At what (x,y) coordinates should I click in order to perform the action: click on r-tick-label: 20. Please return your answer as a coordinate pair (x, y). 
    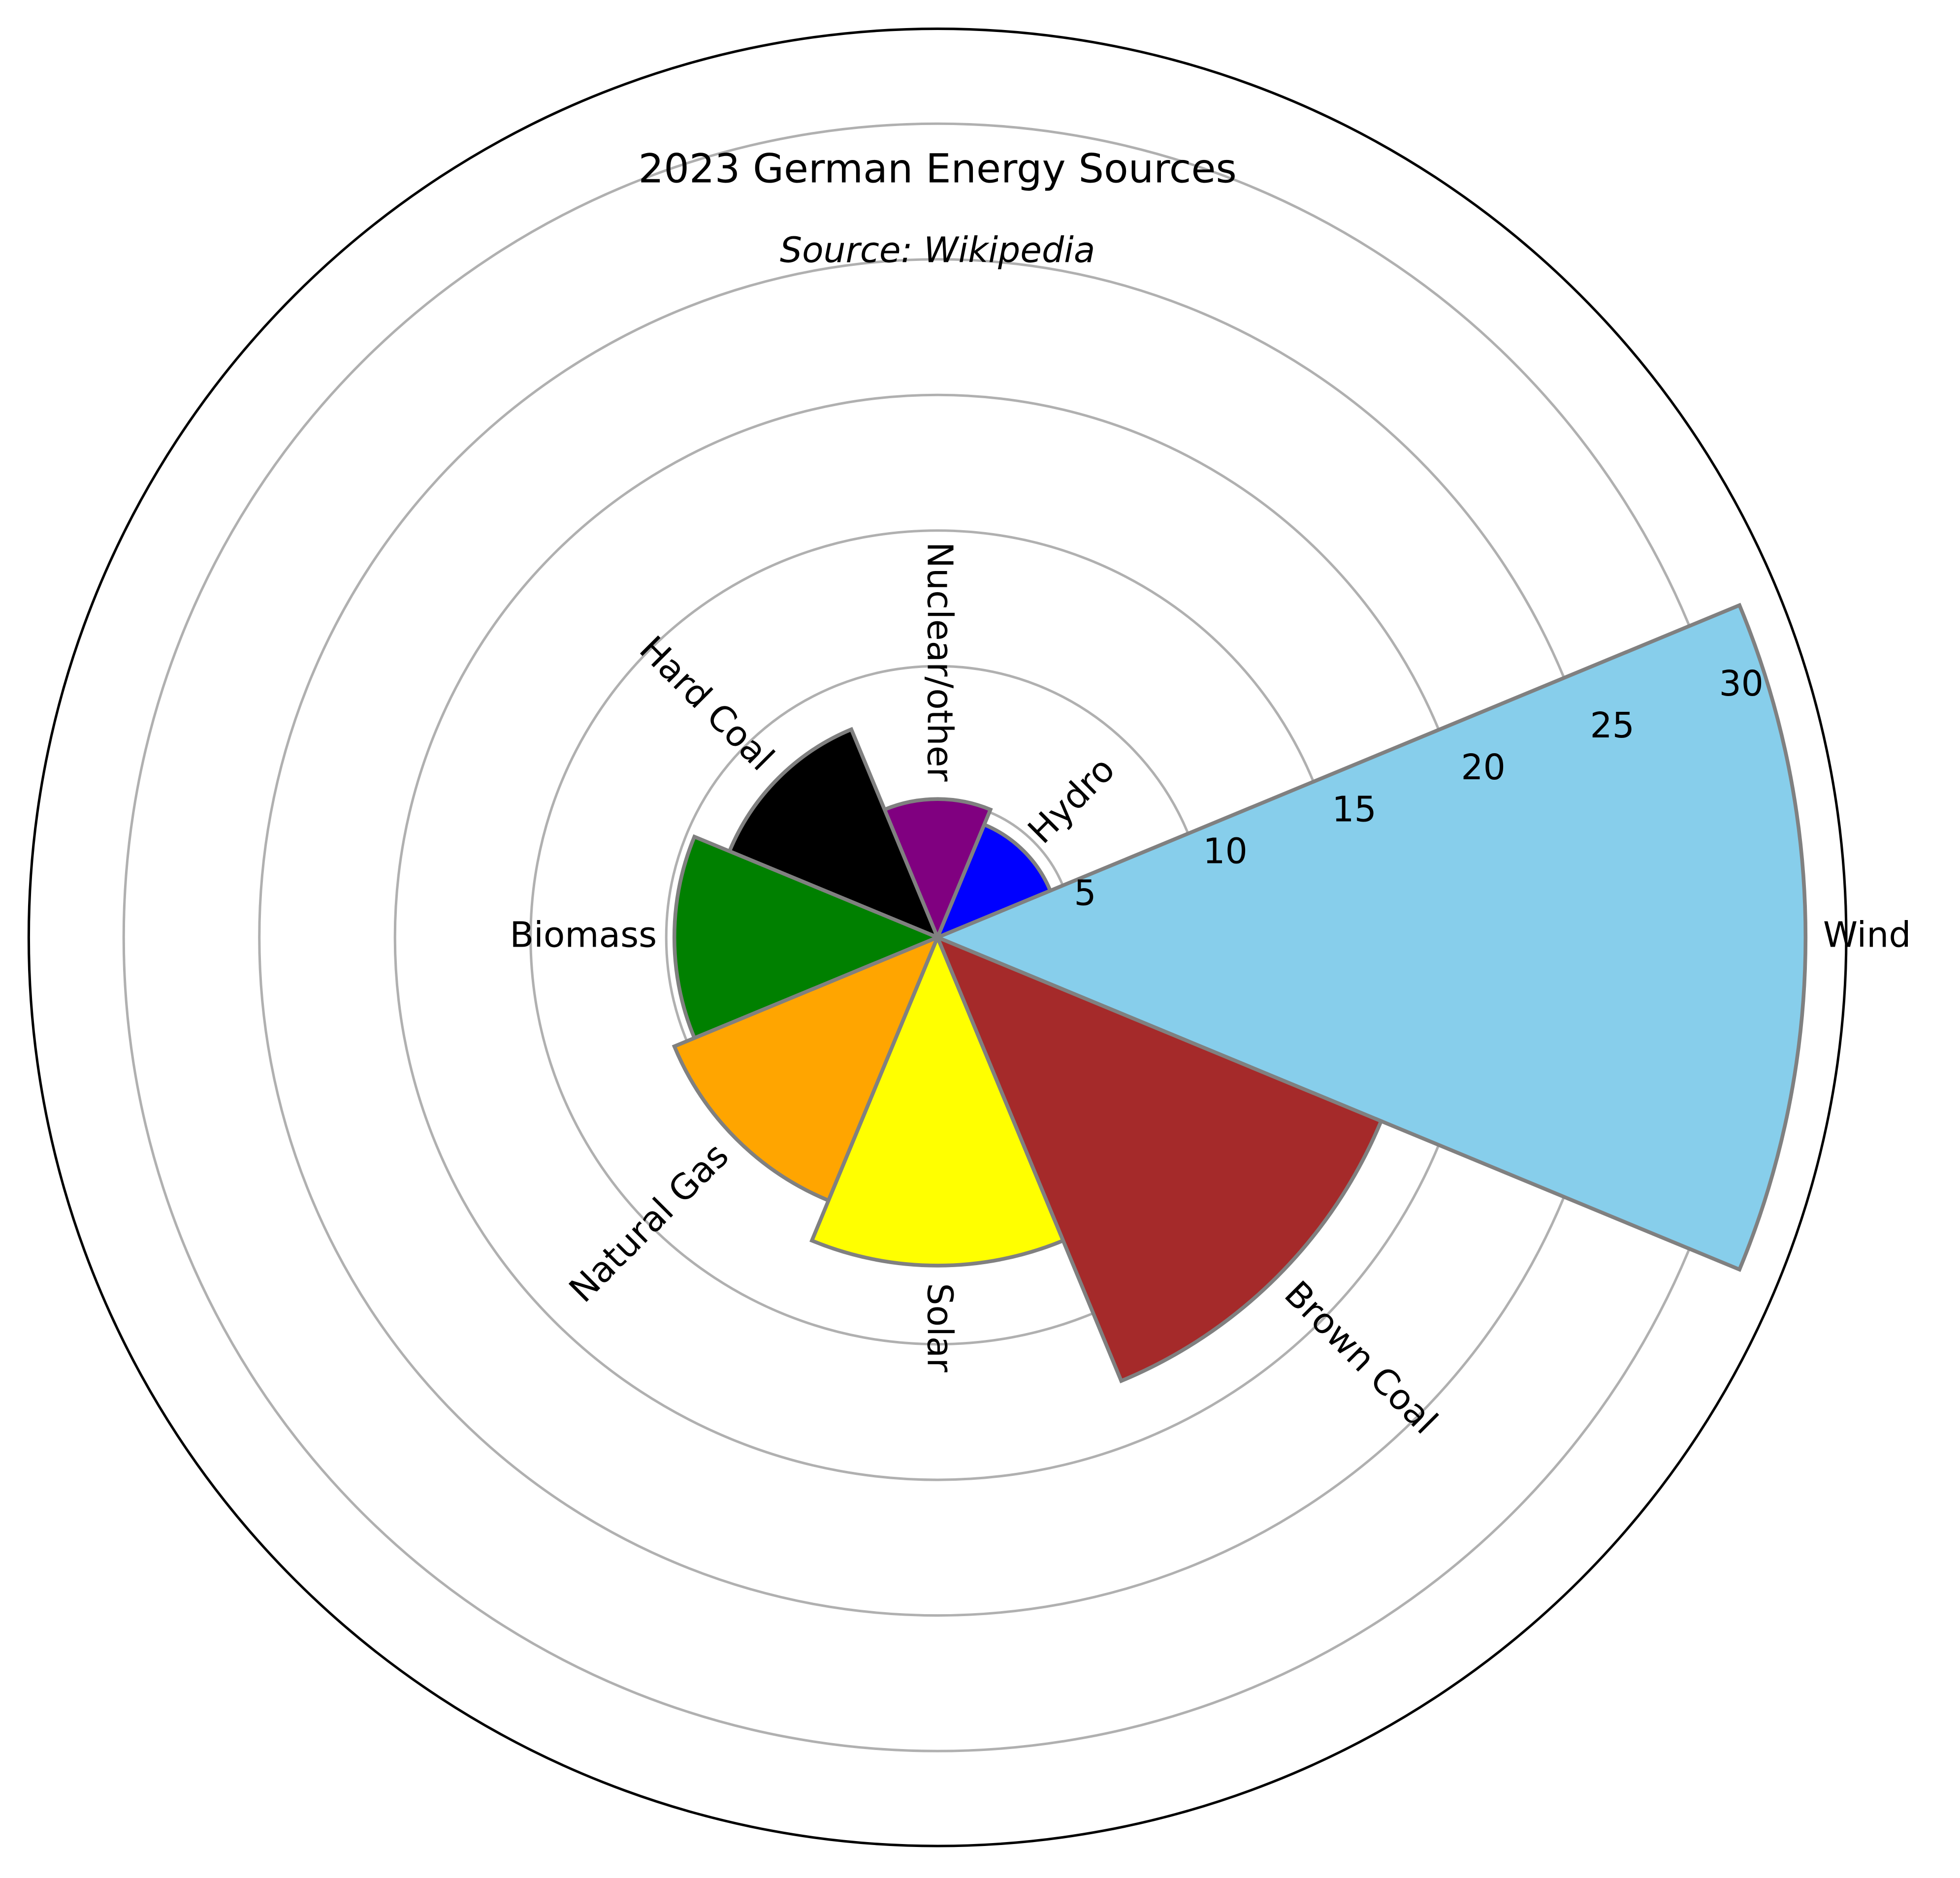
    Looking at the image, I should click on (1483, 767).